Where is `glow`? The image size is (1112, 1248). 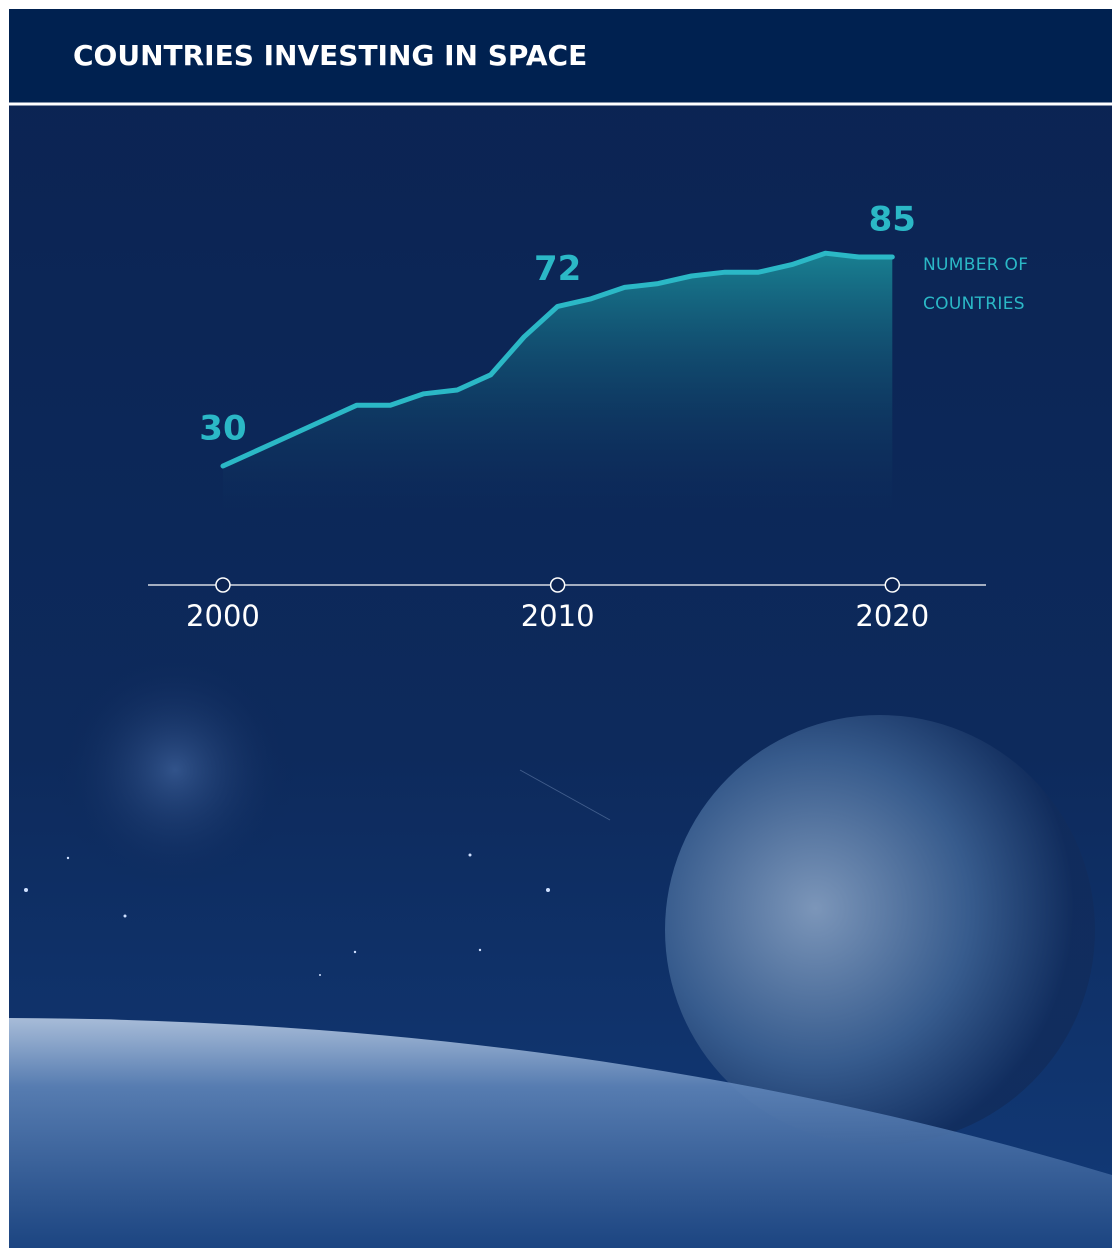
glow is located at coordinates (175, 770).